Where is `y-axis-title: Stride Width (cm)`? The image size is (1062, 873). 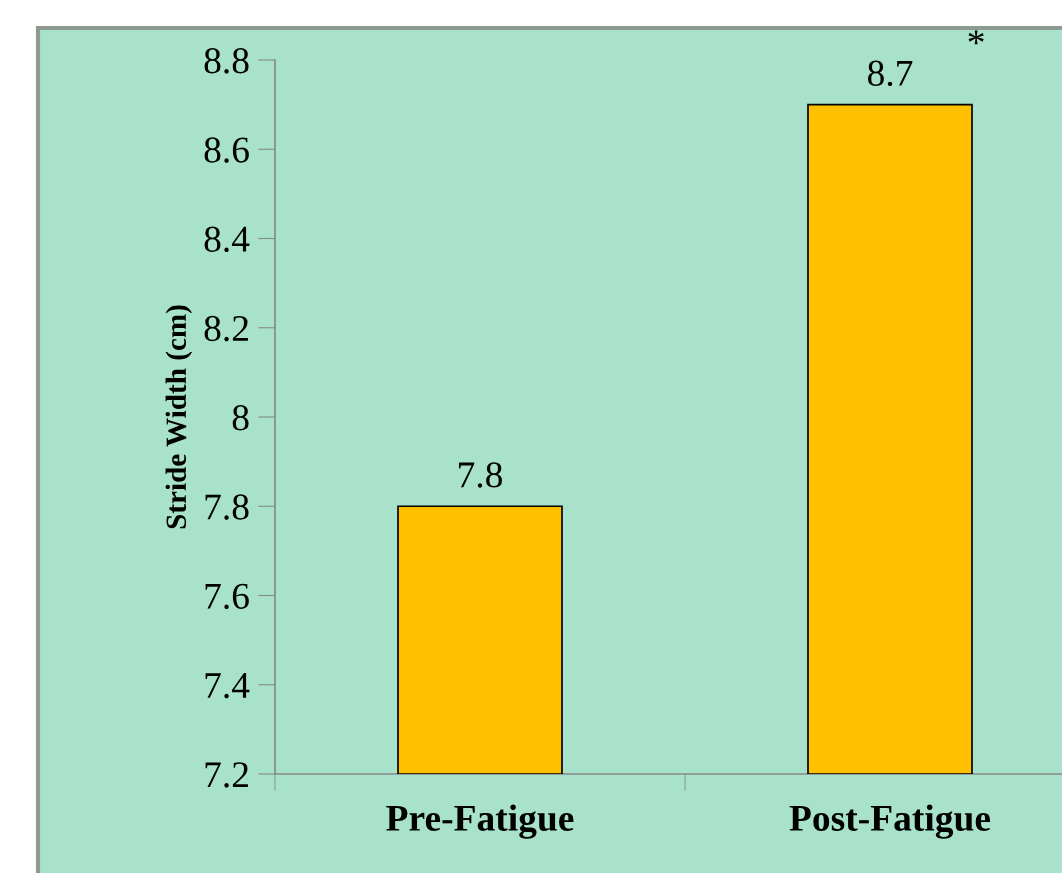
y-axis-title: Stride Width (cm) is located at coordinates (179, 417).